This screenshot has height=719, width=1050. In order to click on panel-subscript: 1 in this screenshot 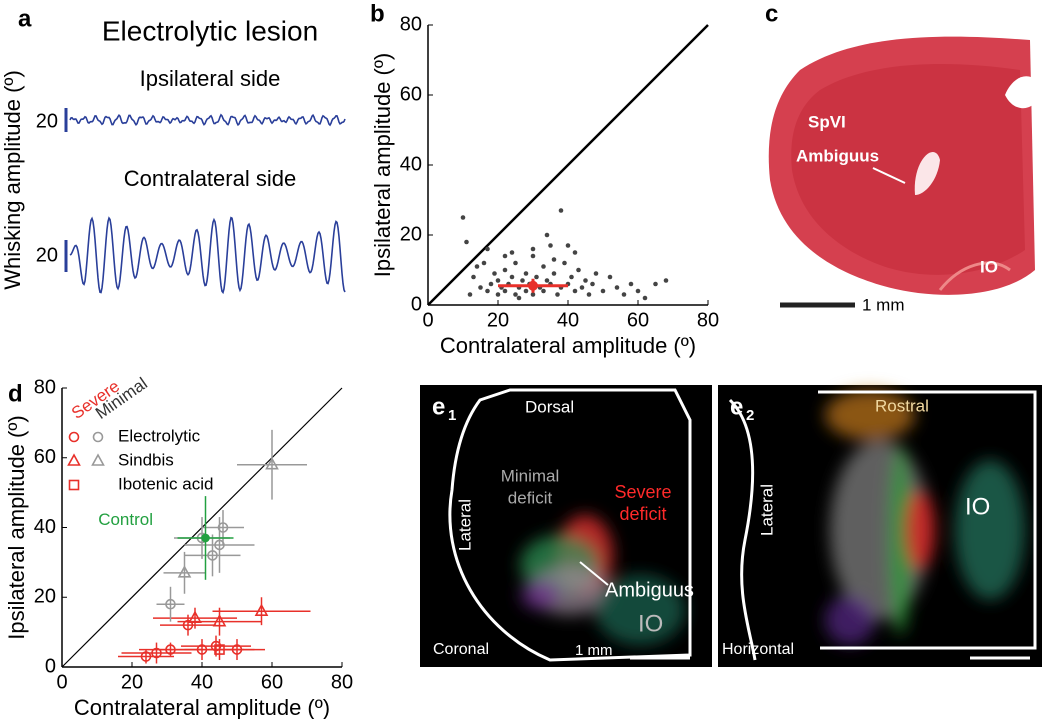, I will do `click(452, 415)`.